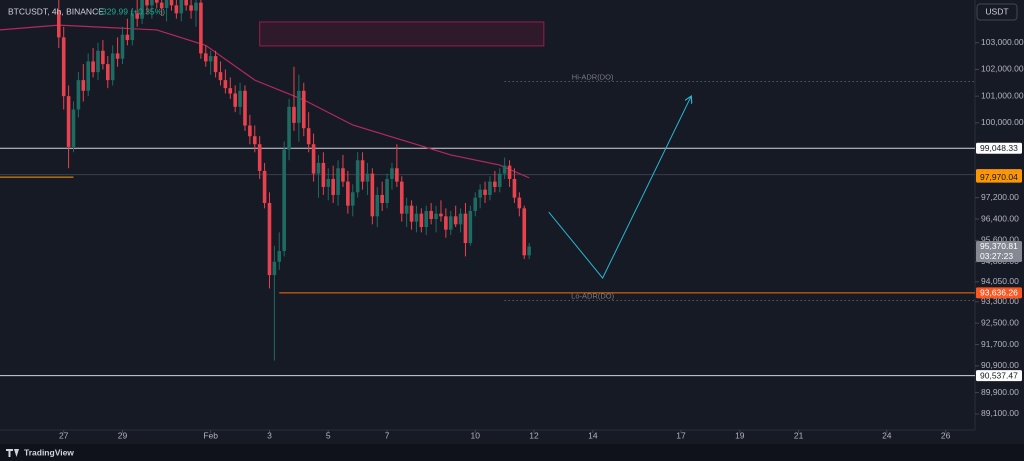  What do you see at coordinates (681, 435) in the screenshot?
I see `x-tick-label: 17` at bounding box center [681, 435].